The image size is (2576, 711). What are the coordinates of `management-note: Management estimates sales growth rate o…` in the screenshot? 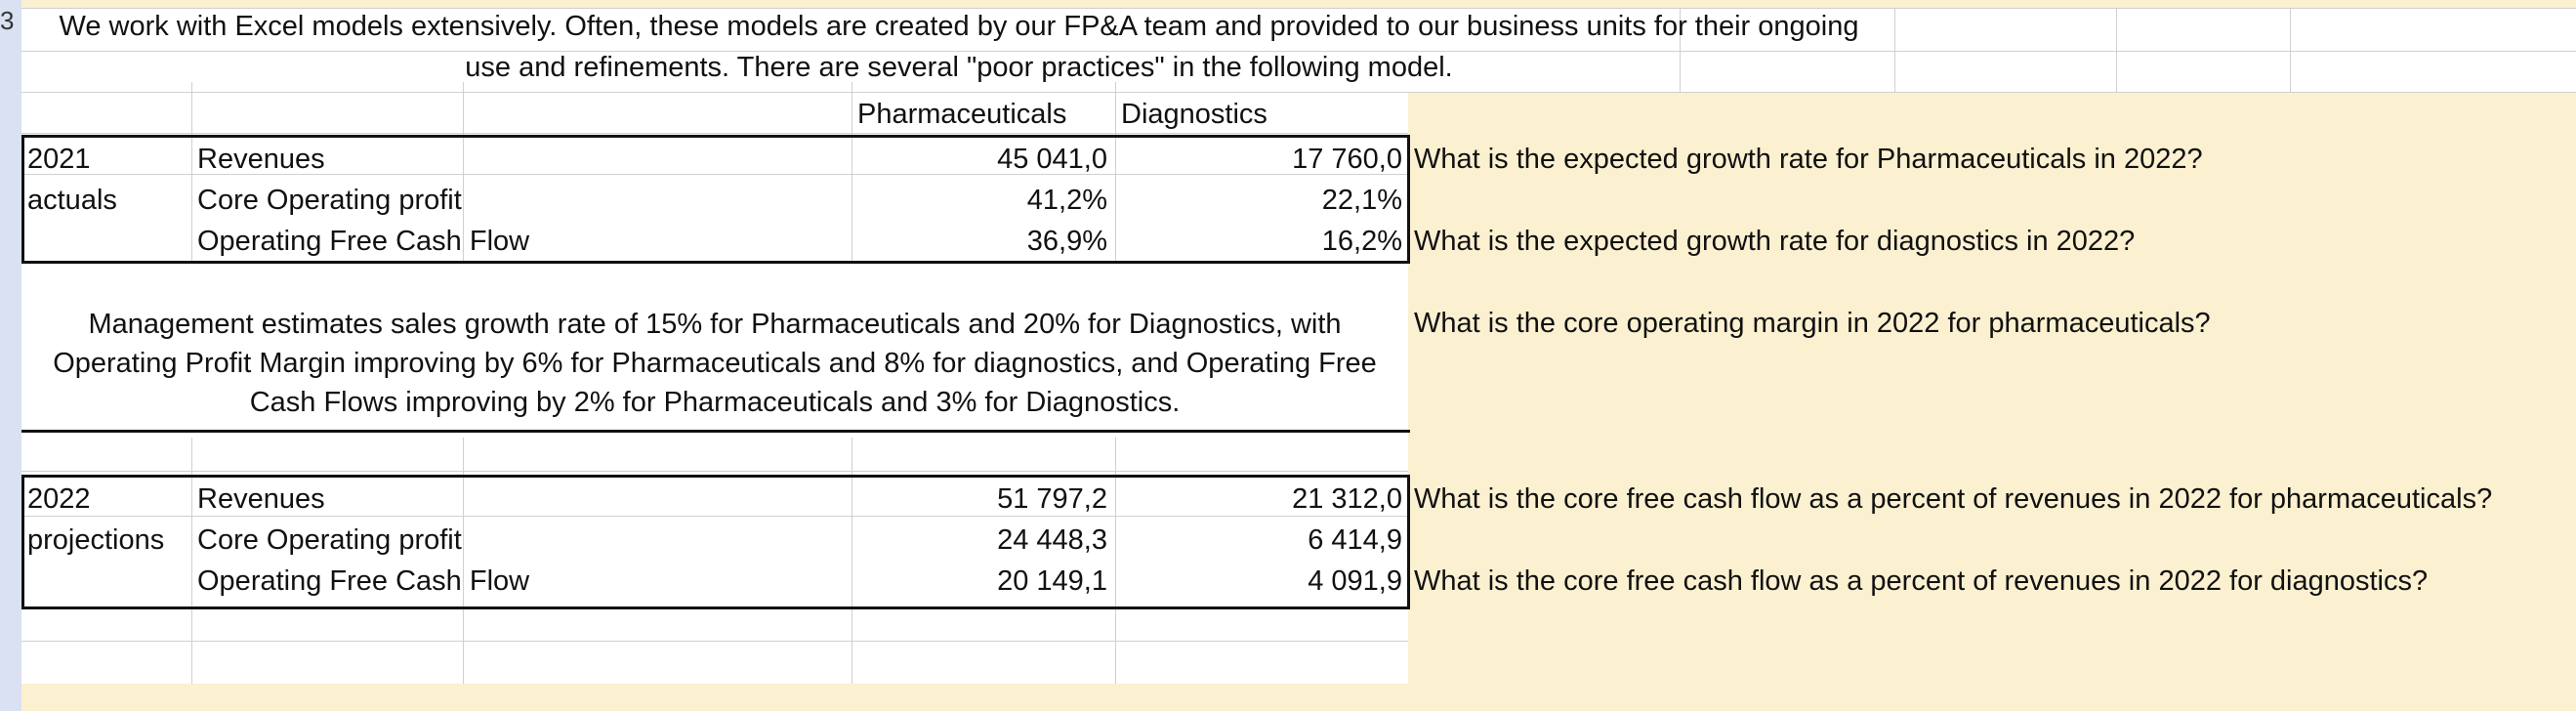 It's located at (715, 363).